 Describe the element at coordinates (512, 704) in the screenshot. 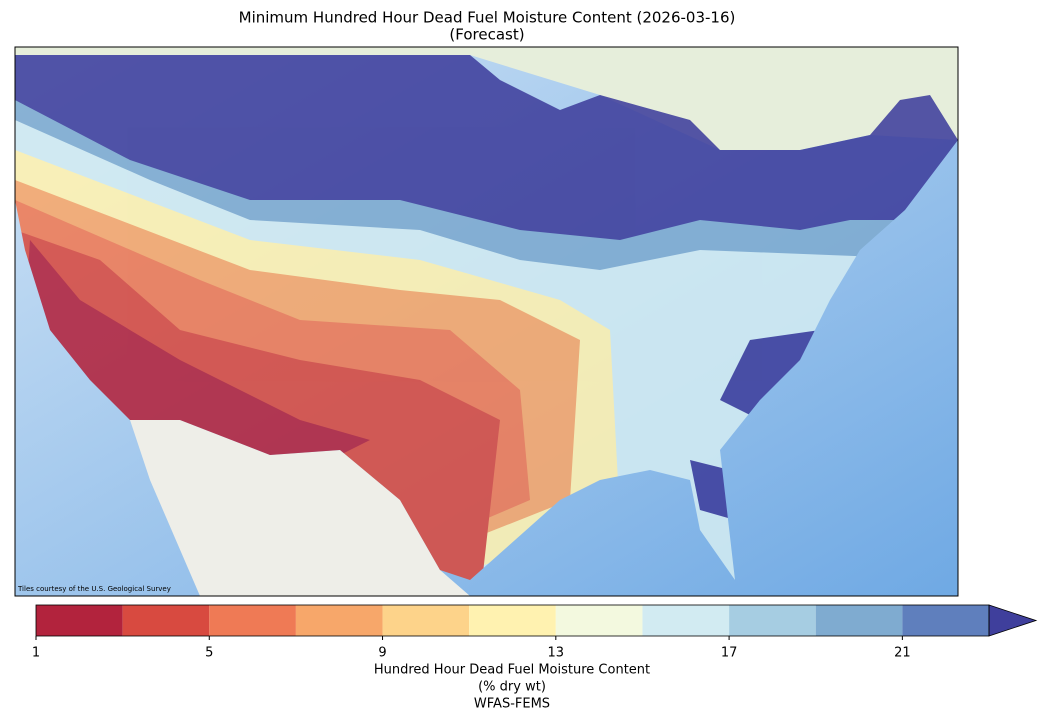

I see `colorbar-label: WFAS-FEMS` at that location.